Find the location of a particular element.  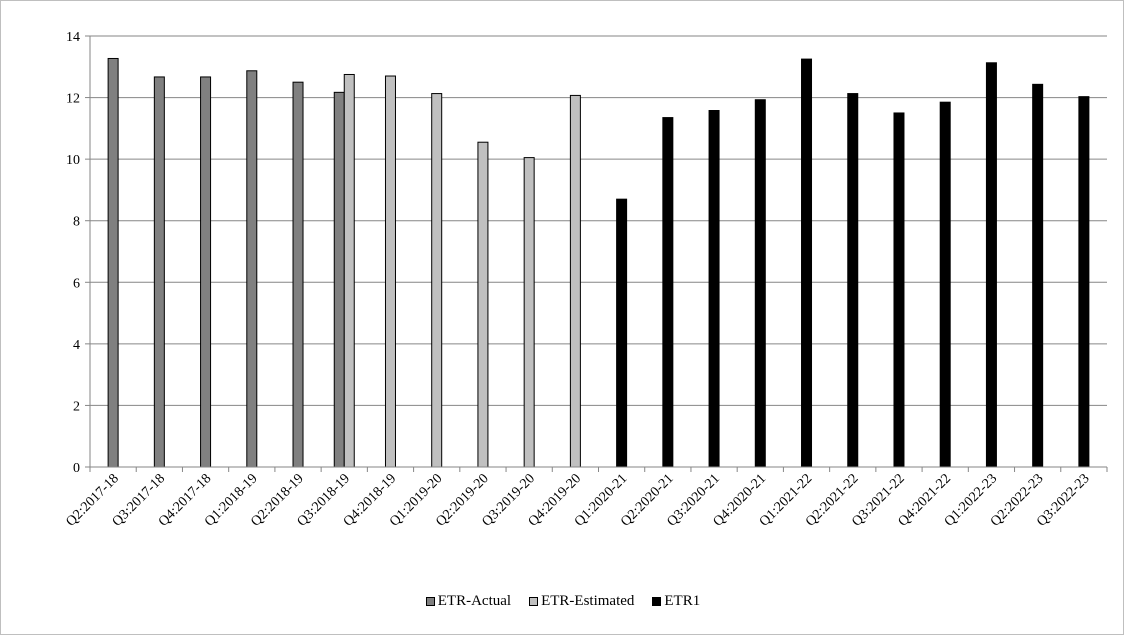

legend-item-etr-estimated: ETR-Estimated is located at coordinates (581, 601).